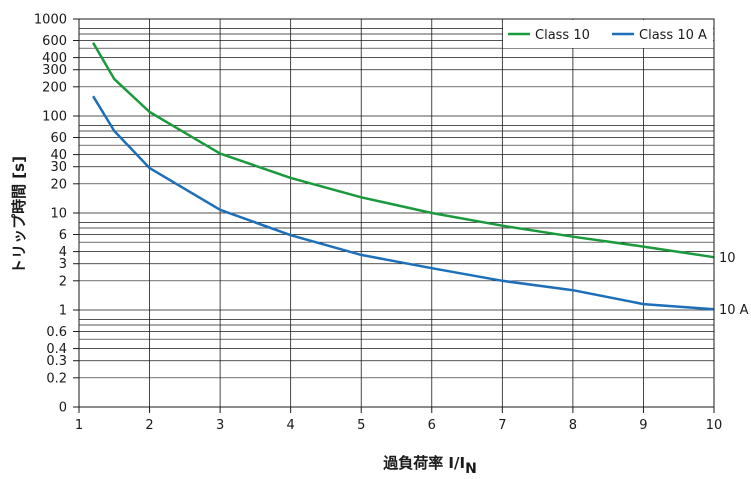  I want to click on x-tick-label: 10, so click(714, 425).